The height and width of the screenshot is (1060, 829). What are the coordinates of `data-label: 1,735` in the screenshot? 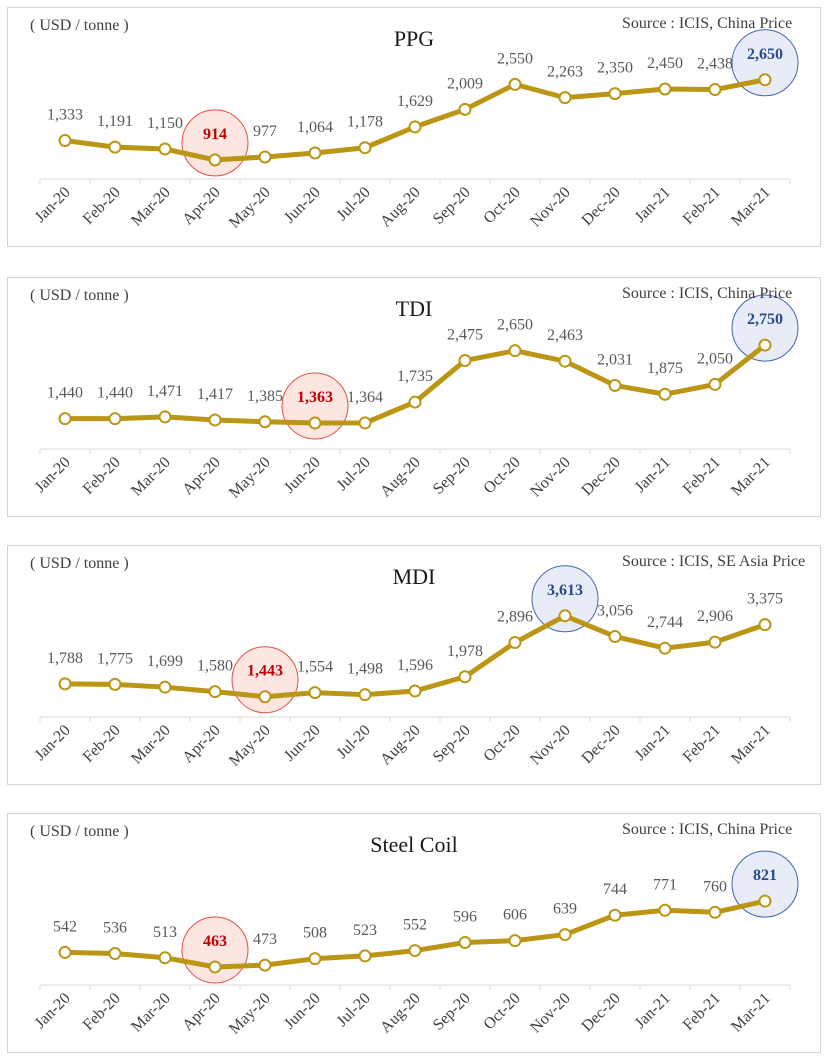 It's located at (415, 376).